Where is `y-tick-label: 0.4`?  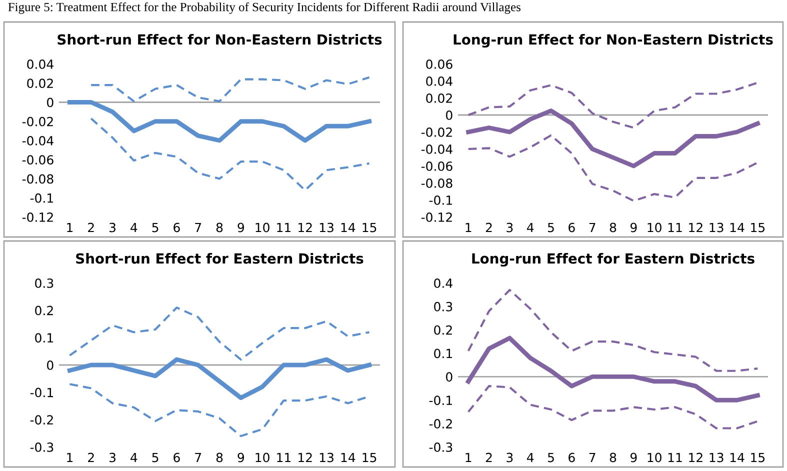 y-tick-label: 0.4 is located at coordinates (443, 283).